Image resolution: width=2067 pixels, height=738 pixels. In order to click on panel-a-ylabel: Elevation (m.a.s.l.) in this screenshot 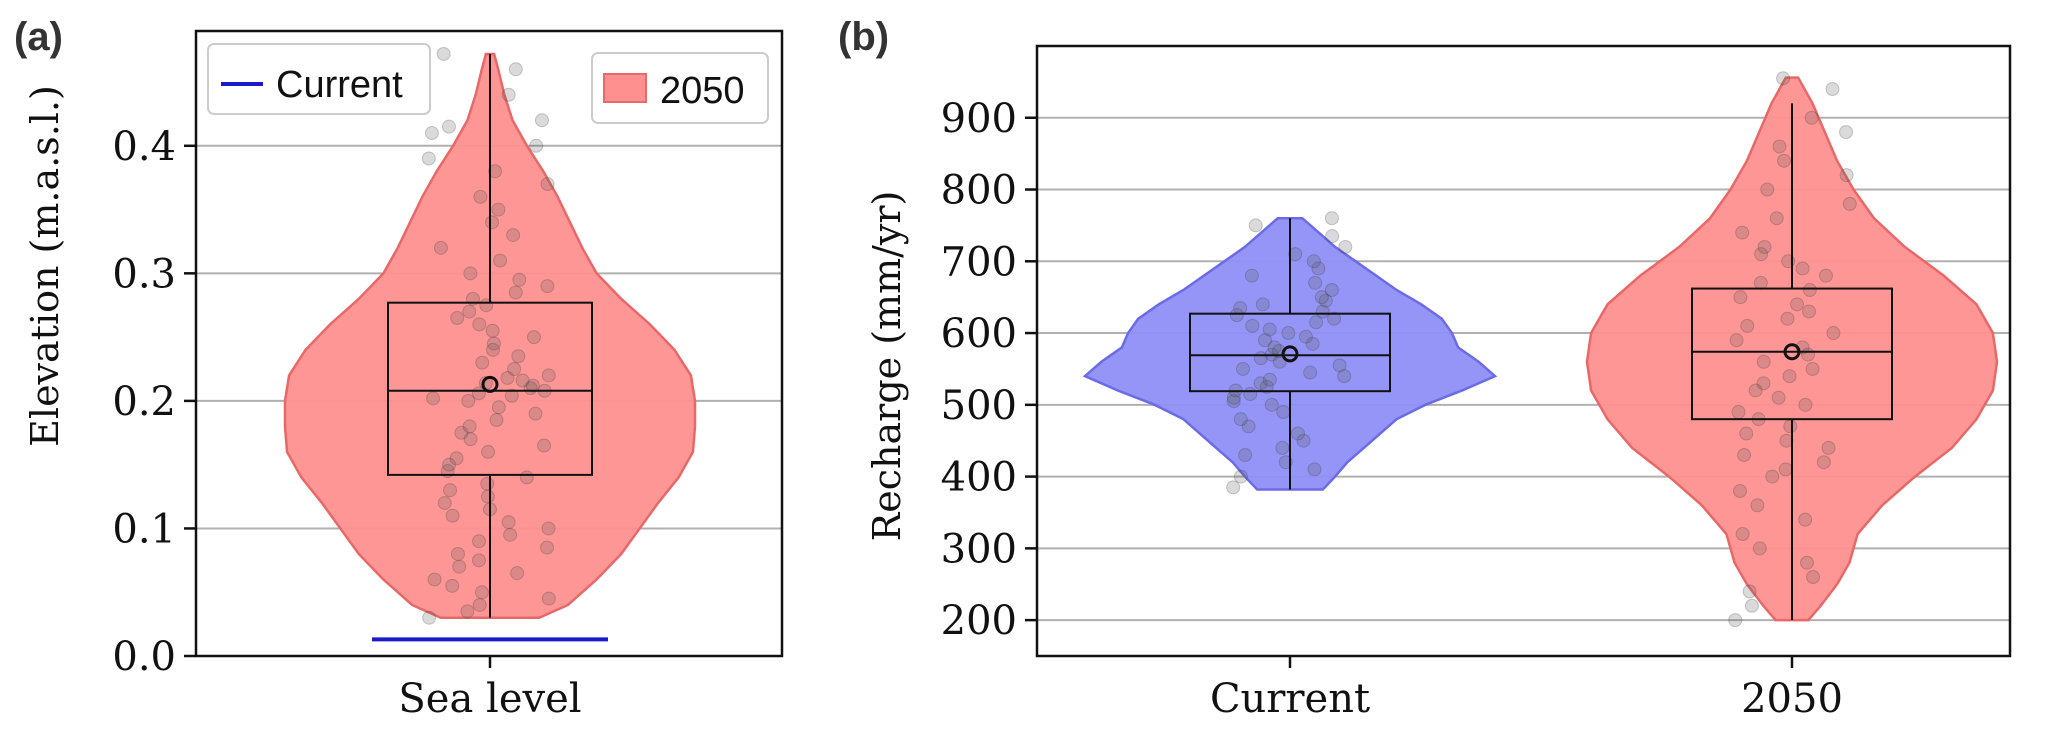, I will do `click(45, 266)`.